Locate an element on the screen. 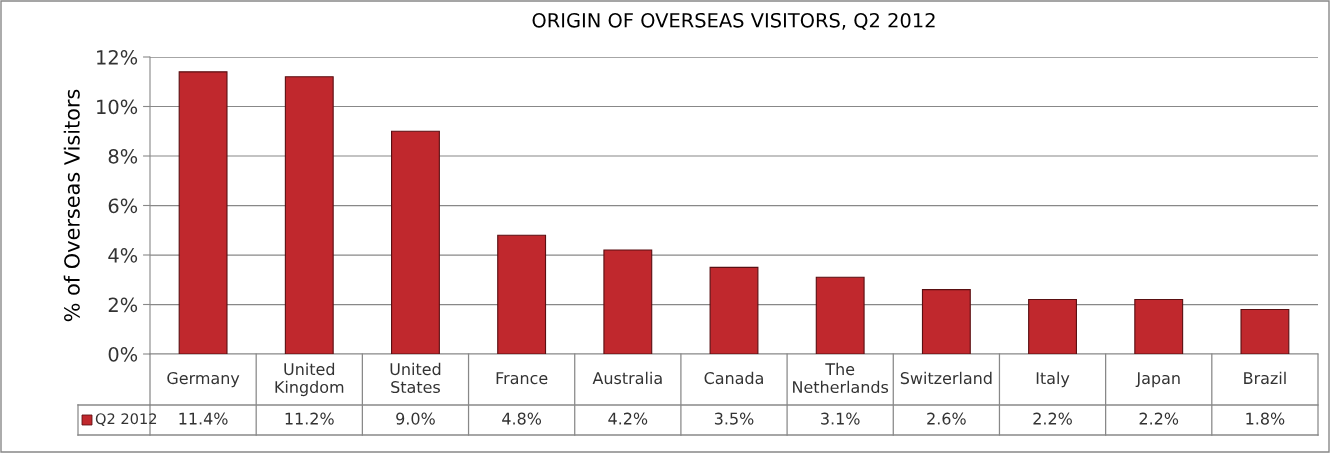 Image resolution: width=1330 pixels, height=453 pixels. data-label: 4.8% is located at coordinates (522, 418).